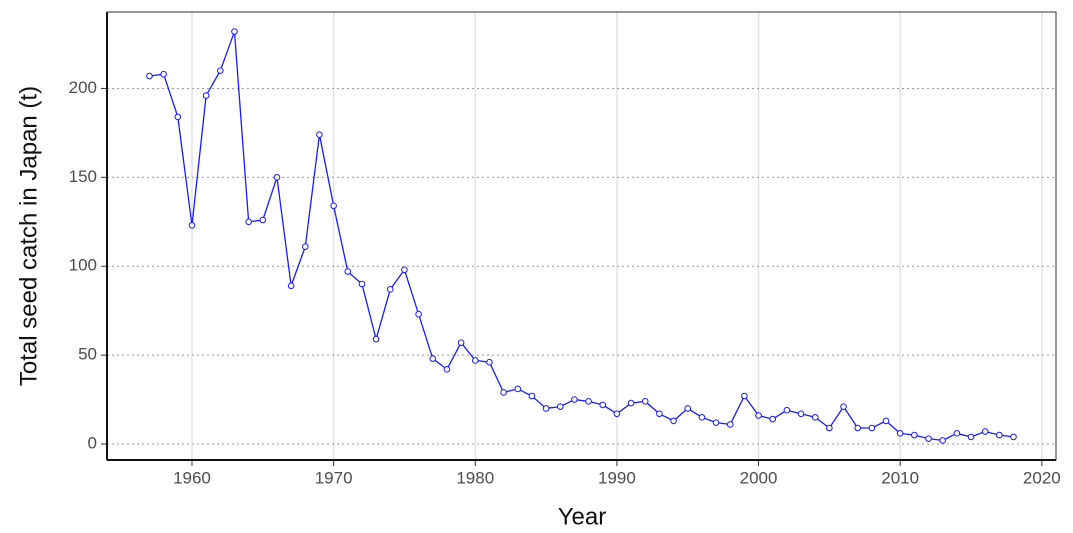 The height and width of the screenshot is (533, 1073). What do you see at coordinates (28, 236) in the screenshot?
I see `y-axis-title: Total seed catch in Japan (t)` at bounding box center [28, 236].